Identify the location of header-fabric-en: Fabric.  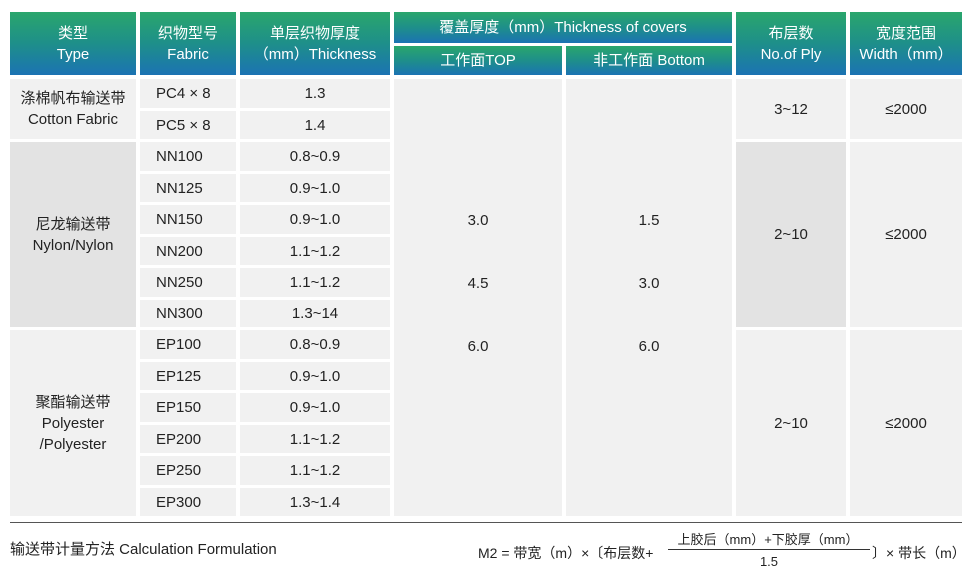
(188, 54).